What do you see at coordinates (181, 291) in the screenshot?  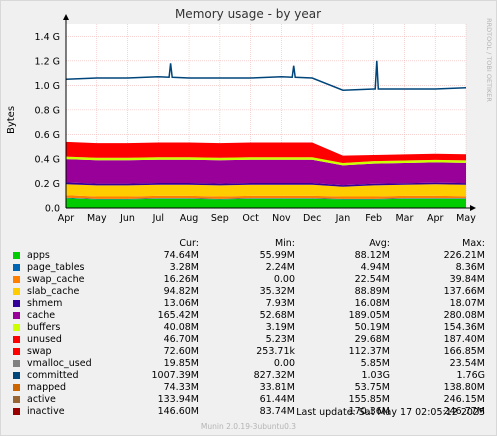 I see `legend-value-cur: 94.82M` at bounding box center [181, 291].